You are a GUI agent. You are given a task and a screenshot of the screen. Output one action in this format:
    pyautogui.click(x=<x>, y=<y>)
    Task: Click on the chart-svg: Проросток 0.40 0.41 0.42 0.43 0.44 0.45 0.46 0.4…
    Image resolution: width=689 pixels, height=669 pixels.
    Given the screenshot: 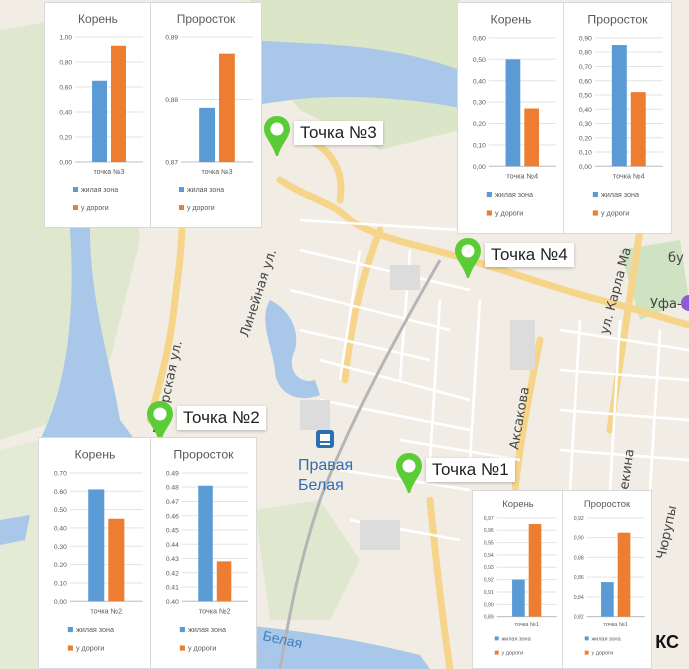 What is the action you would take?
    pyautogui.click(x=207, y=550)
    